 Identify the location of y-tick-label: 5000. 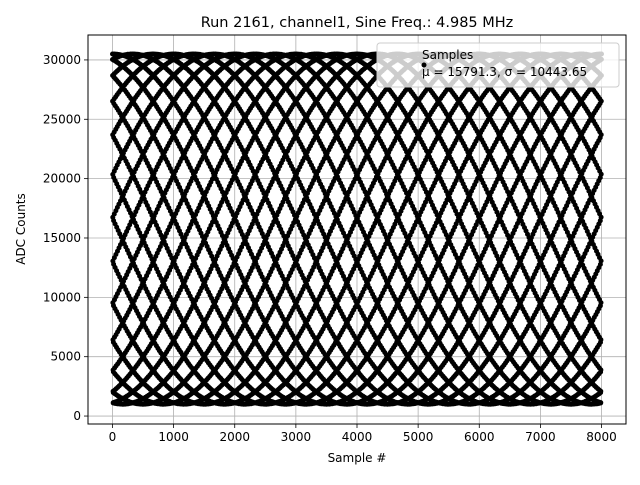
(65, 357).